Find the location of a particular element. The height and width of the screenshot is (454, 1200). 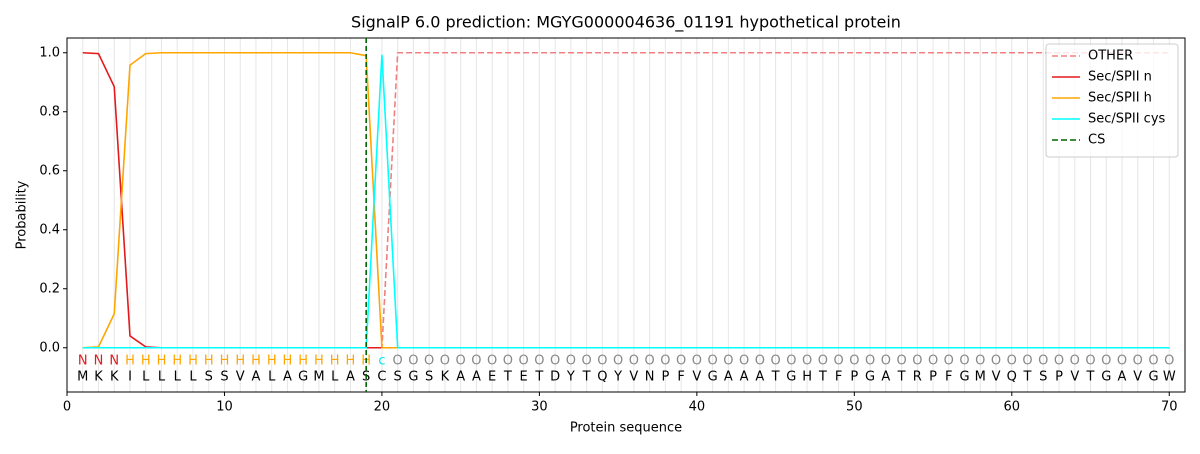

x-tick-label: 10 is located at coordinates (224, 407).